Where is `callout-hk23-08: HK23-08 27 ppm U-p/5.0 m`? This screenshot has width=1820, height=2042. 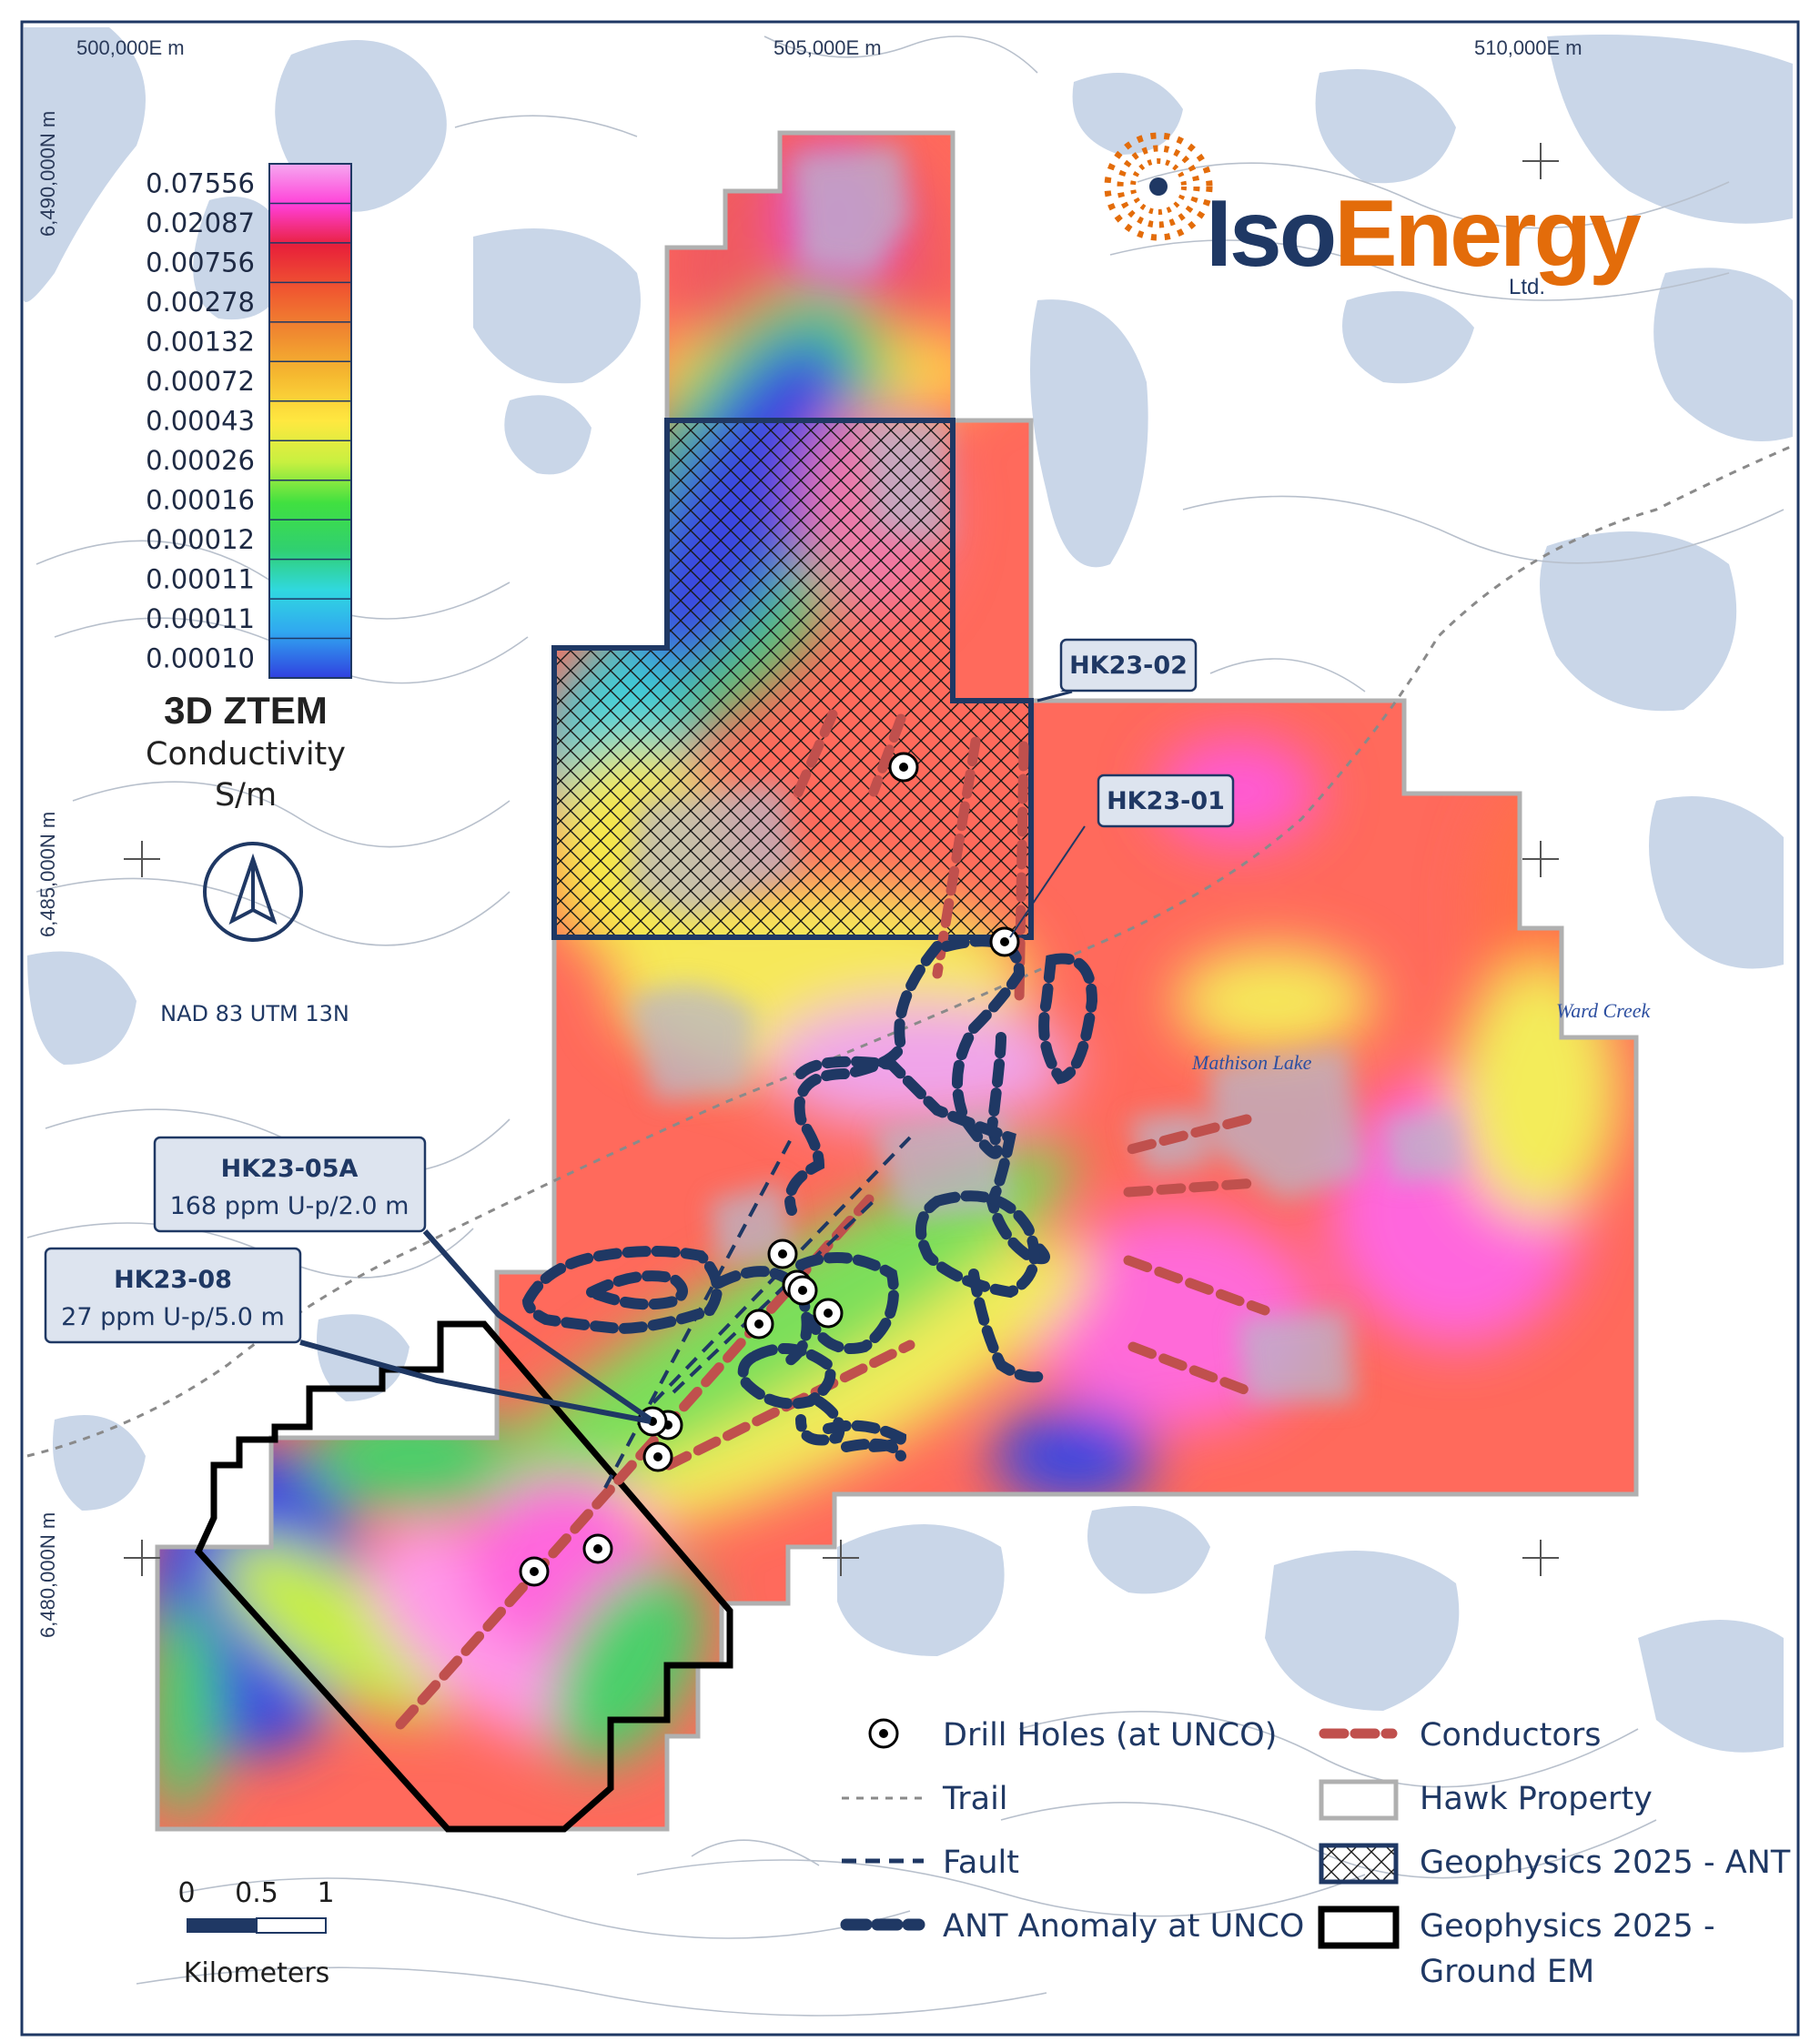 callout-hk23-08: HK23-08 27 ppm U-p/5.0 m is located at coordinates (348, 1335).